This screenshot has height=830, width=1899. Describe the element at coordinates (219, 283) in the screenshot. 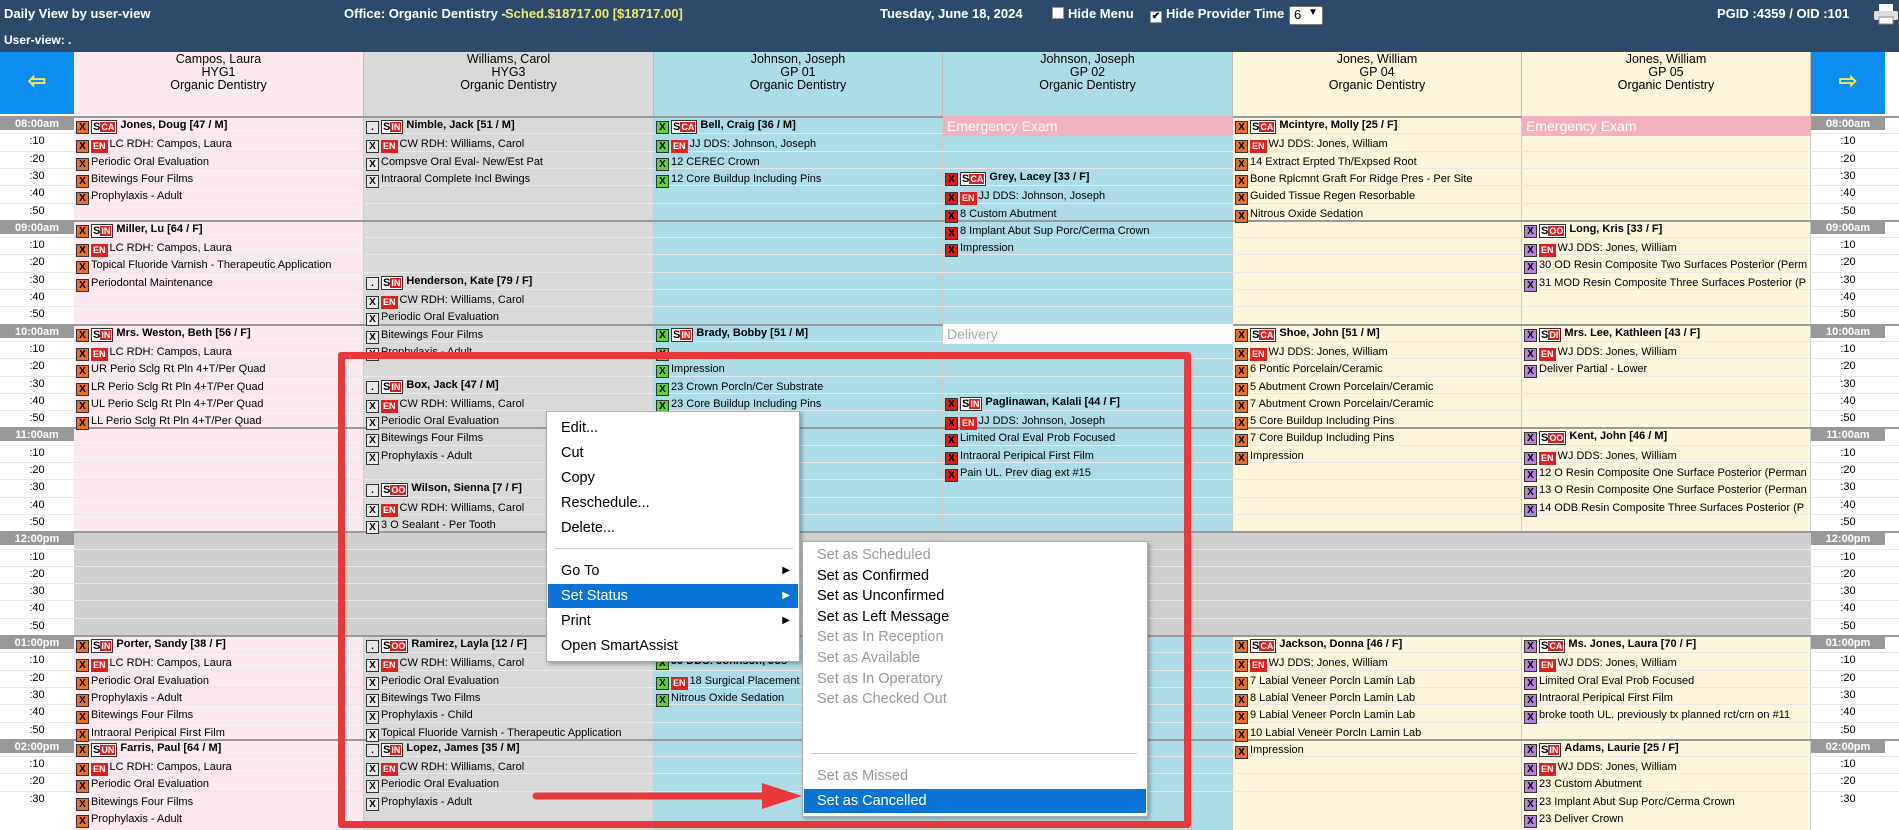

I see `appointment-detail: X Periodontal Maintenance` at that location.